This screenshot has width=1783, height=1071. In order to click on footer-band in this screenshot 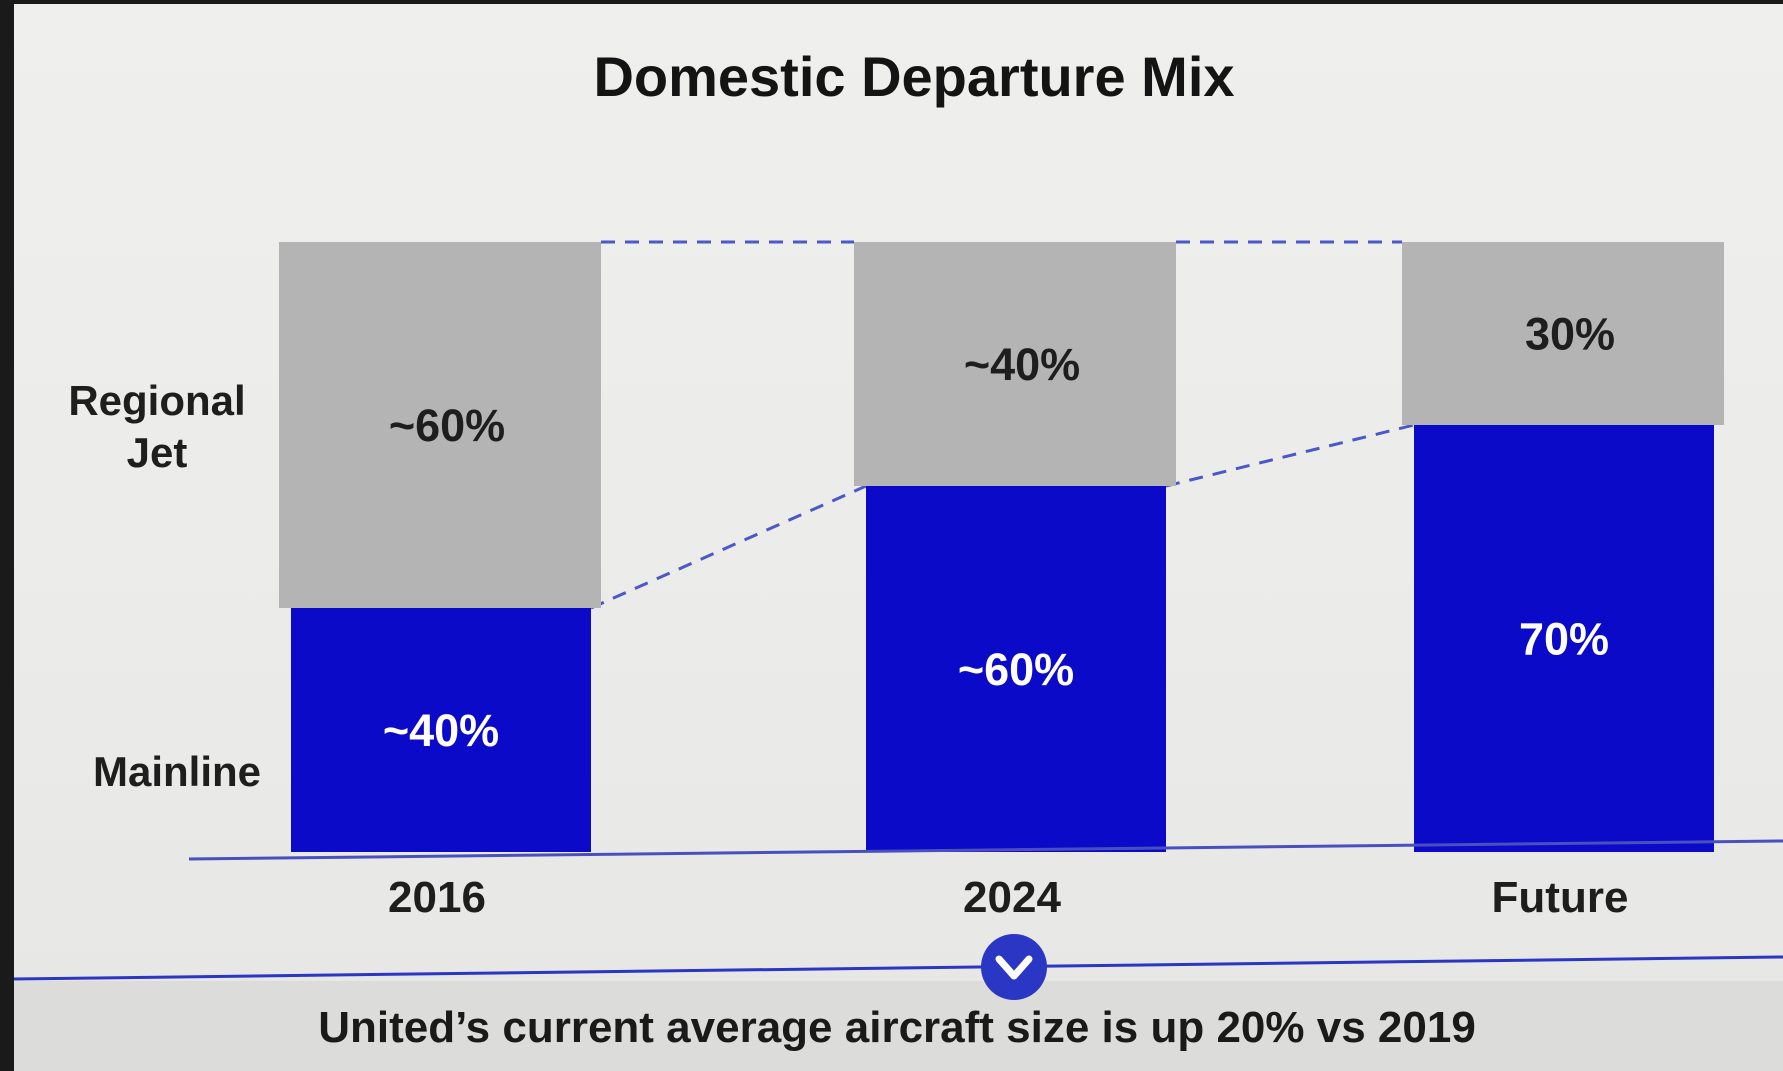, I will do `click(898, 1026)`.